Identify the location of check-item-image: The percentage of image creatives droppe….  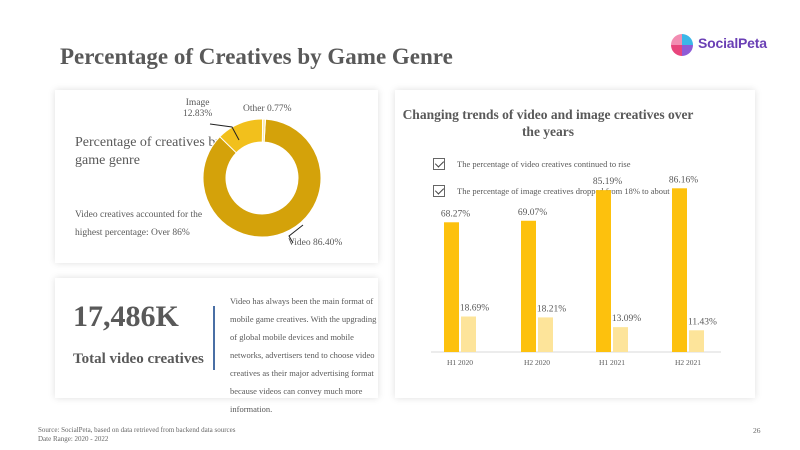
(560, 191).